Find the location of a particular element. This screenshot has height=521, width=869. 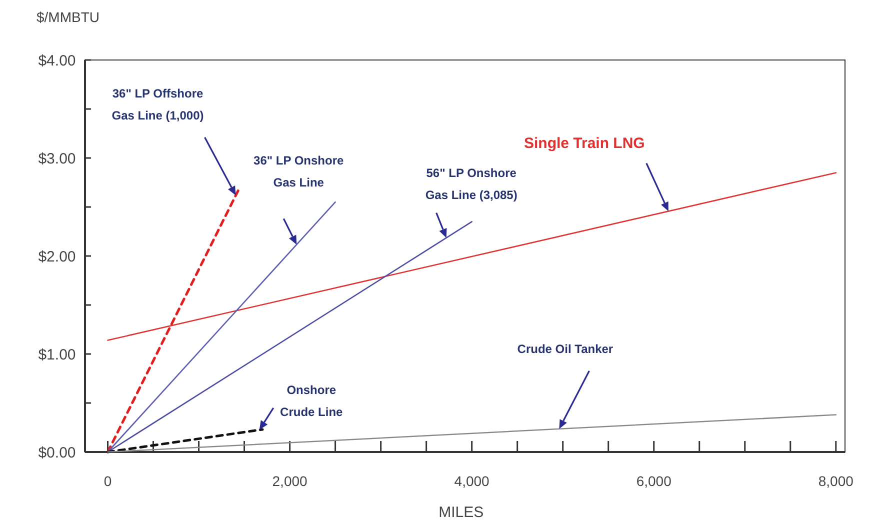

text: 56" LP Onshore Gas Line (3,085) is located at coordinates (471, 184).